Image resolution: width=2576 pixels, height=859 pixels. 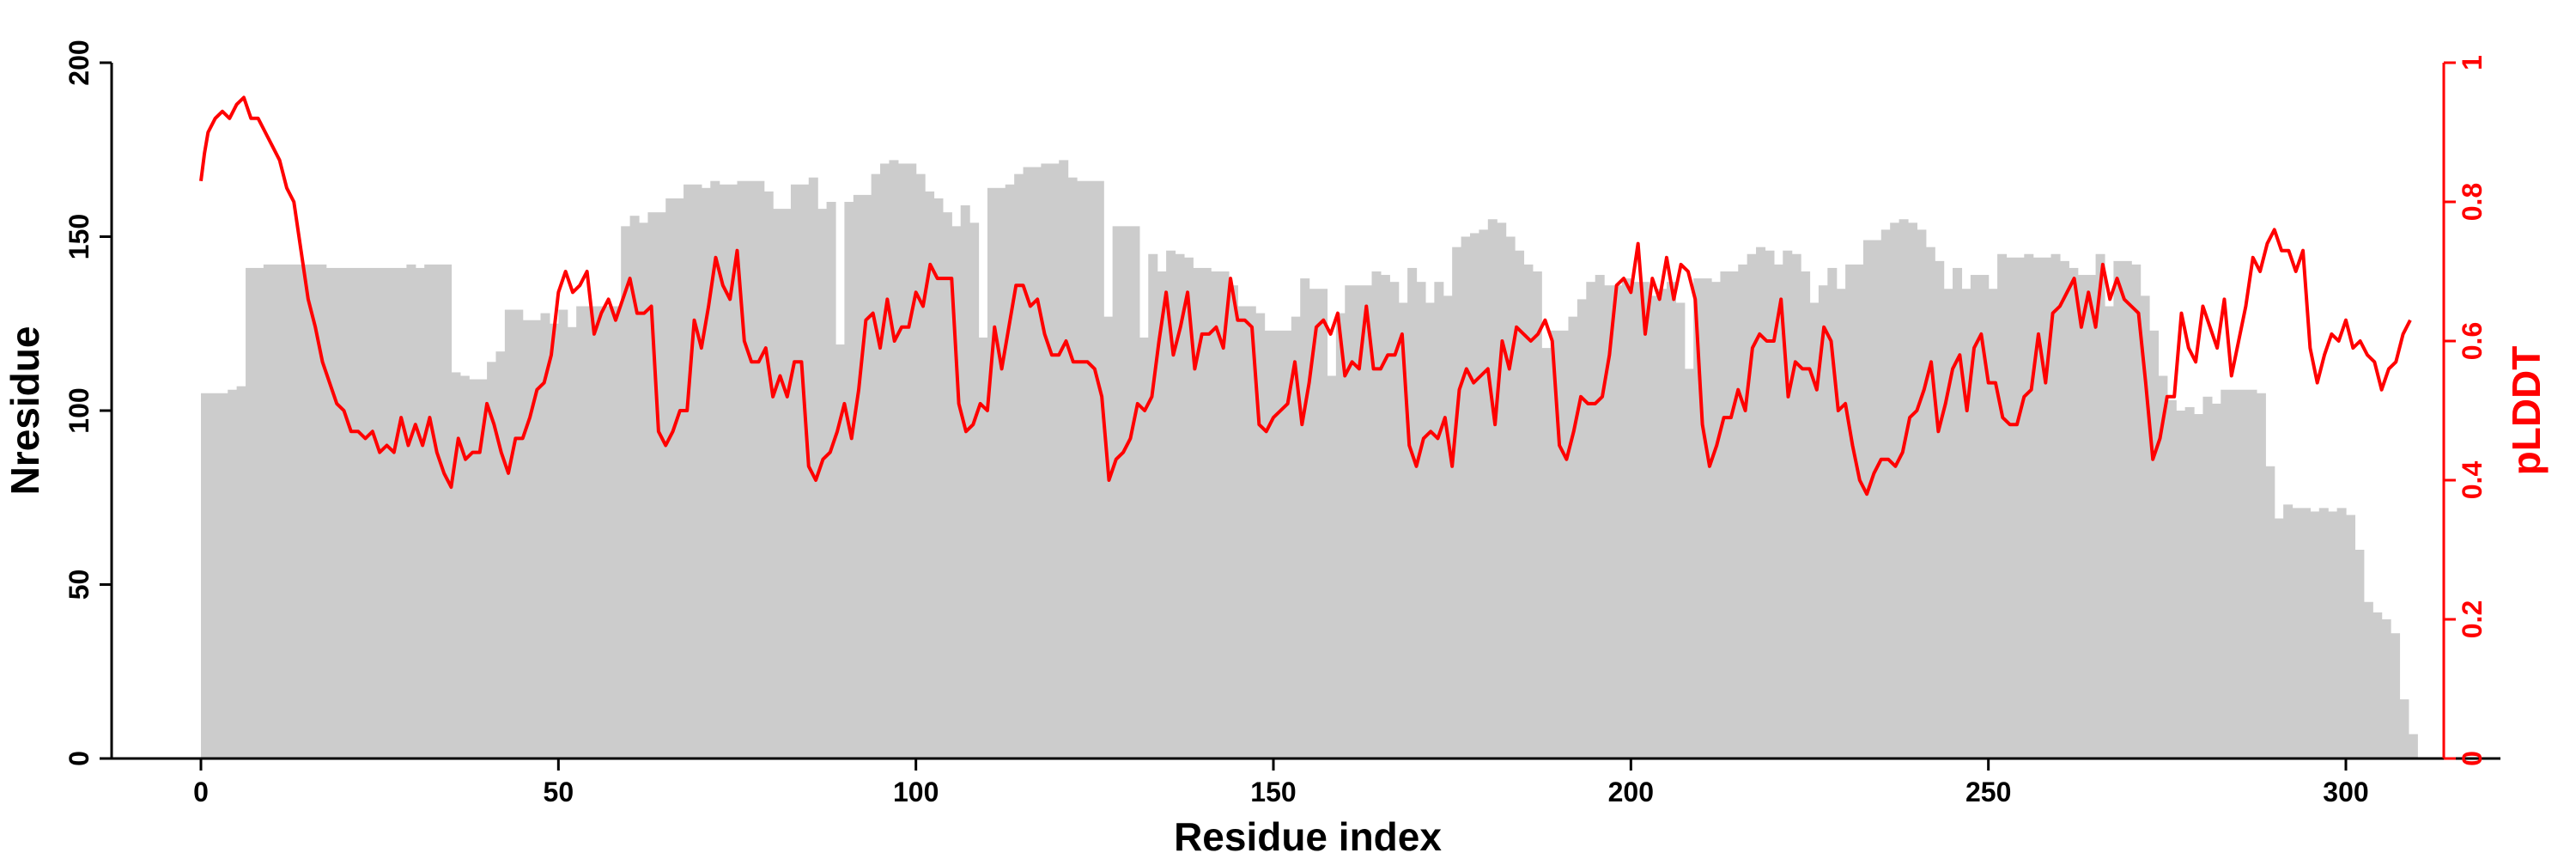 I want to click on x-axis-ticks: 0 50 100 150 200 250 300, so click(x=1281, y=783).